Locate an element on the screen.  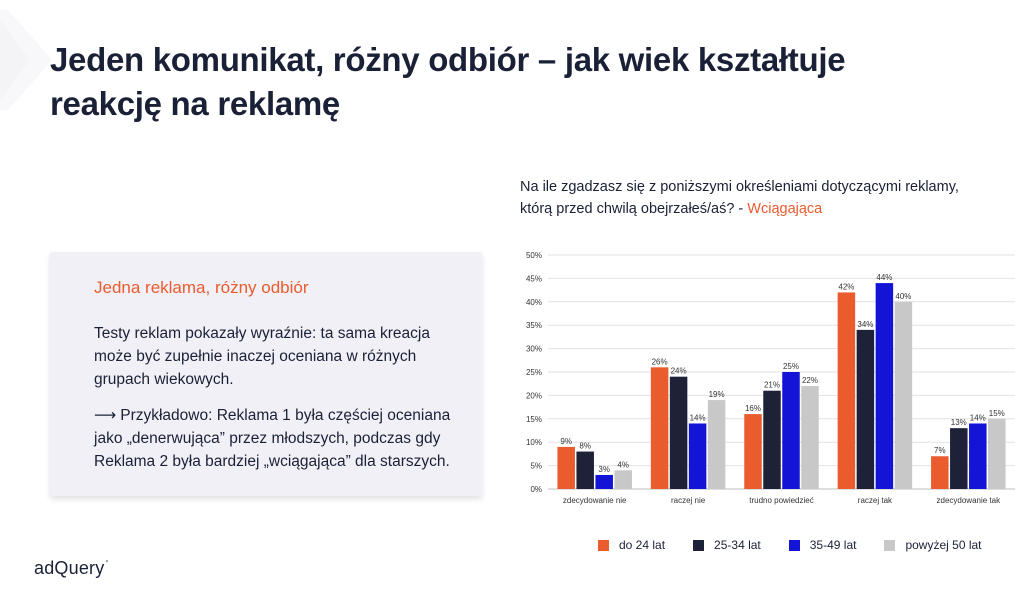
bar-value-label: 13% is located at coordinates (959, 422).